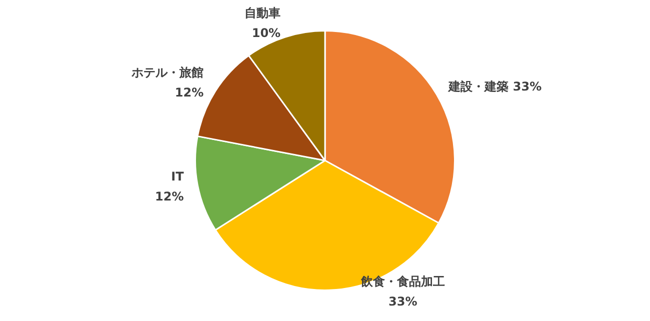 This screenshot has height=321, width=650. I want to click on slice-label: ホテル・旅館, so click(167, 73).